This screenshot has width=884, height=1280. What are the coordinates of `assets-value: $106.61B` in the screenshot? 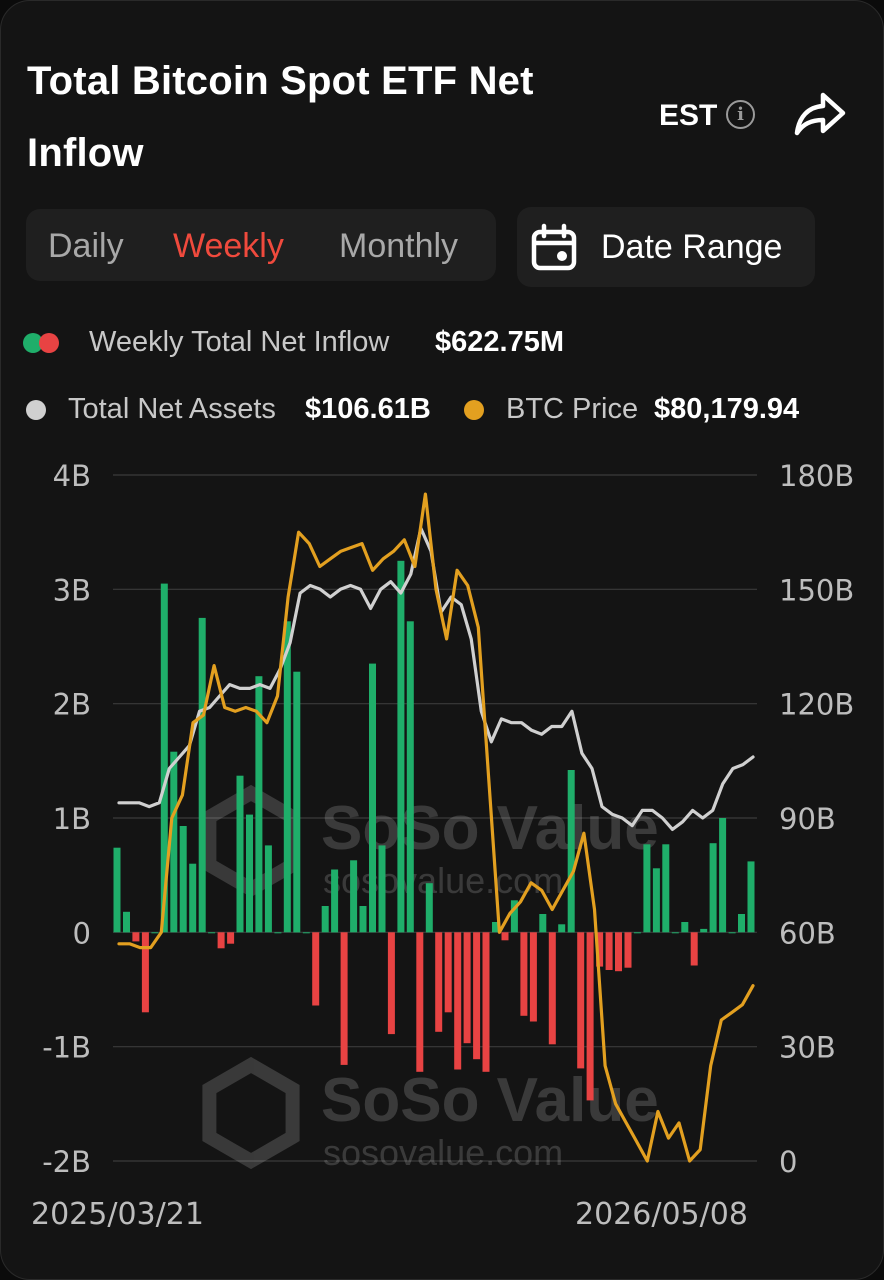 It's located at (368, 409).